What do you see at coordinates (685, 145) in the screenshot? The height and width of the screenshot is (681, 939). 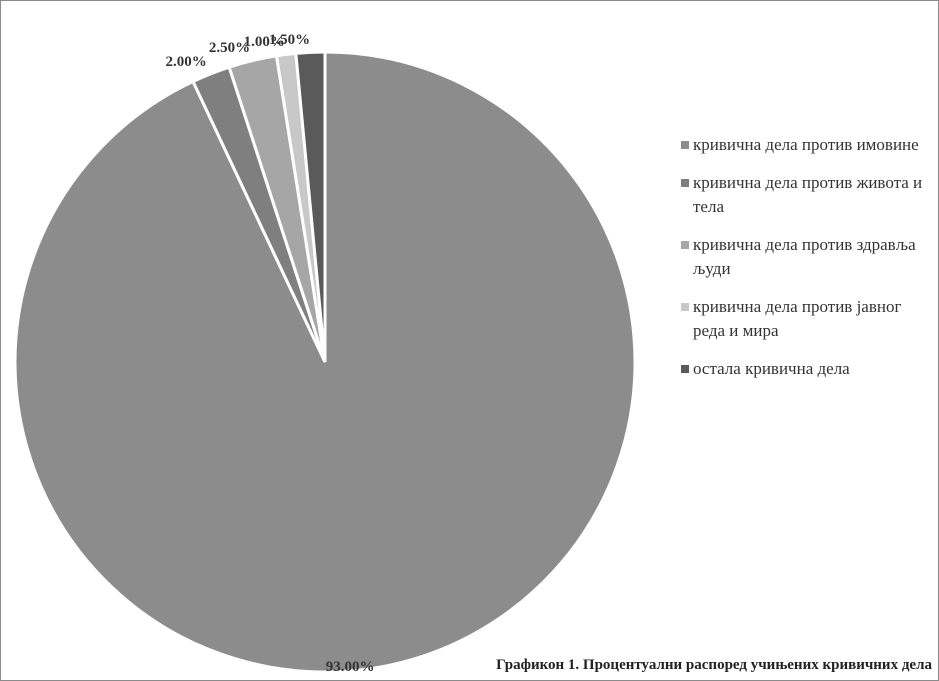 I see `legend-swatch-imovina` at bounding box center [685, 145].